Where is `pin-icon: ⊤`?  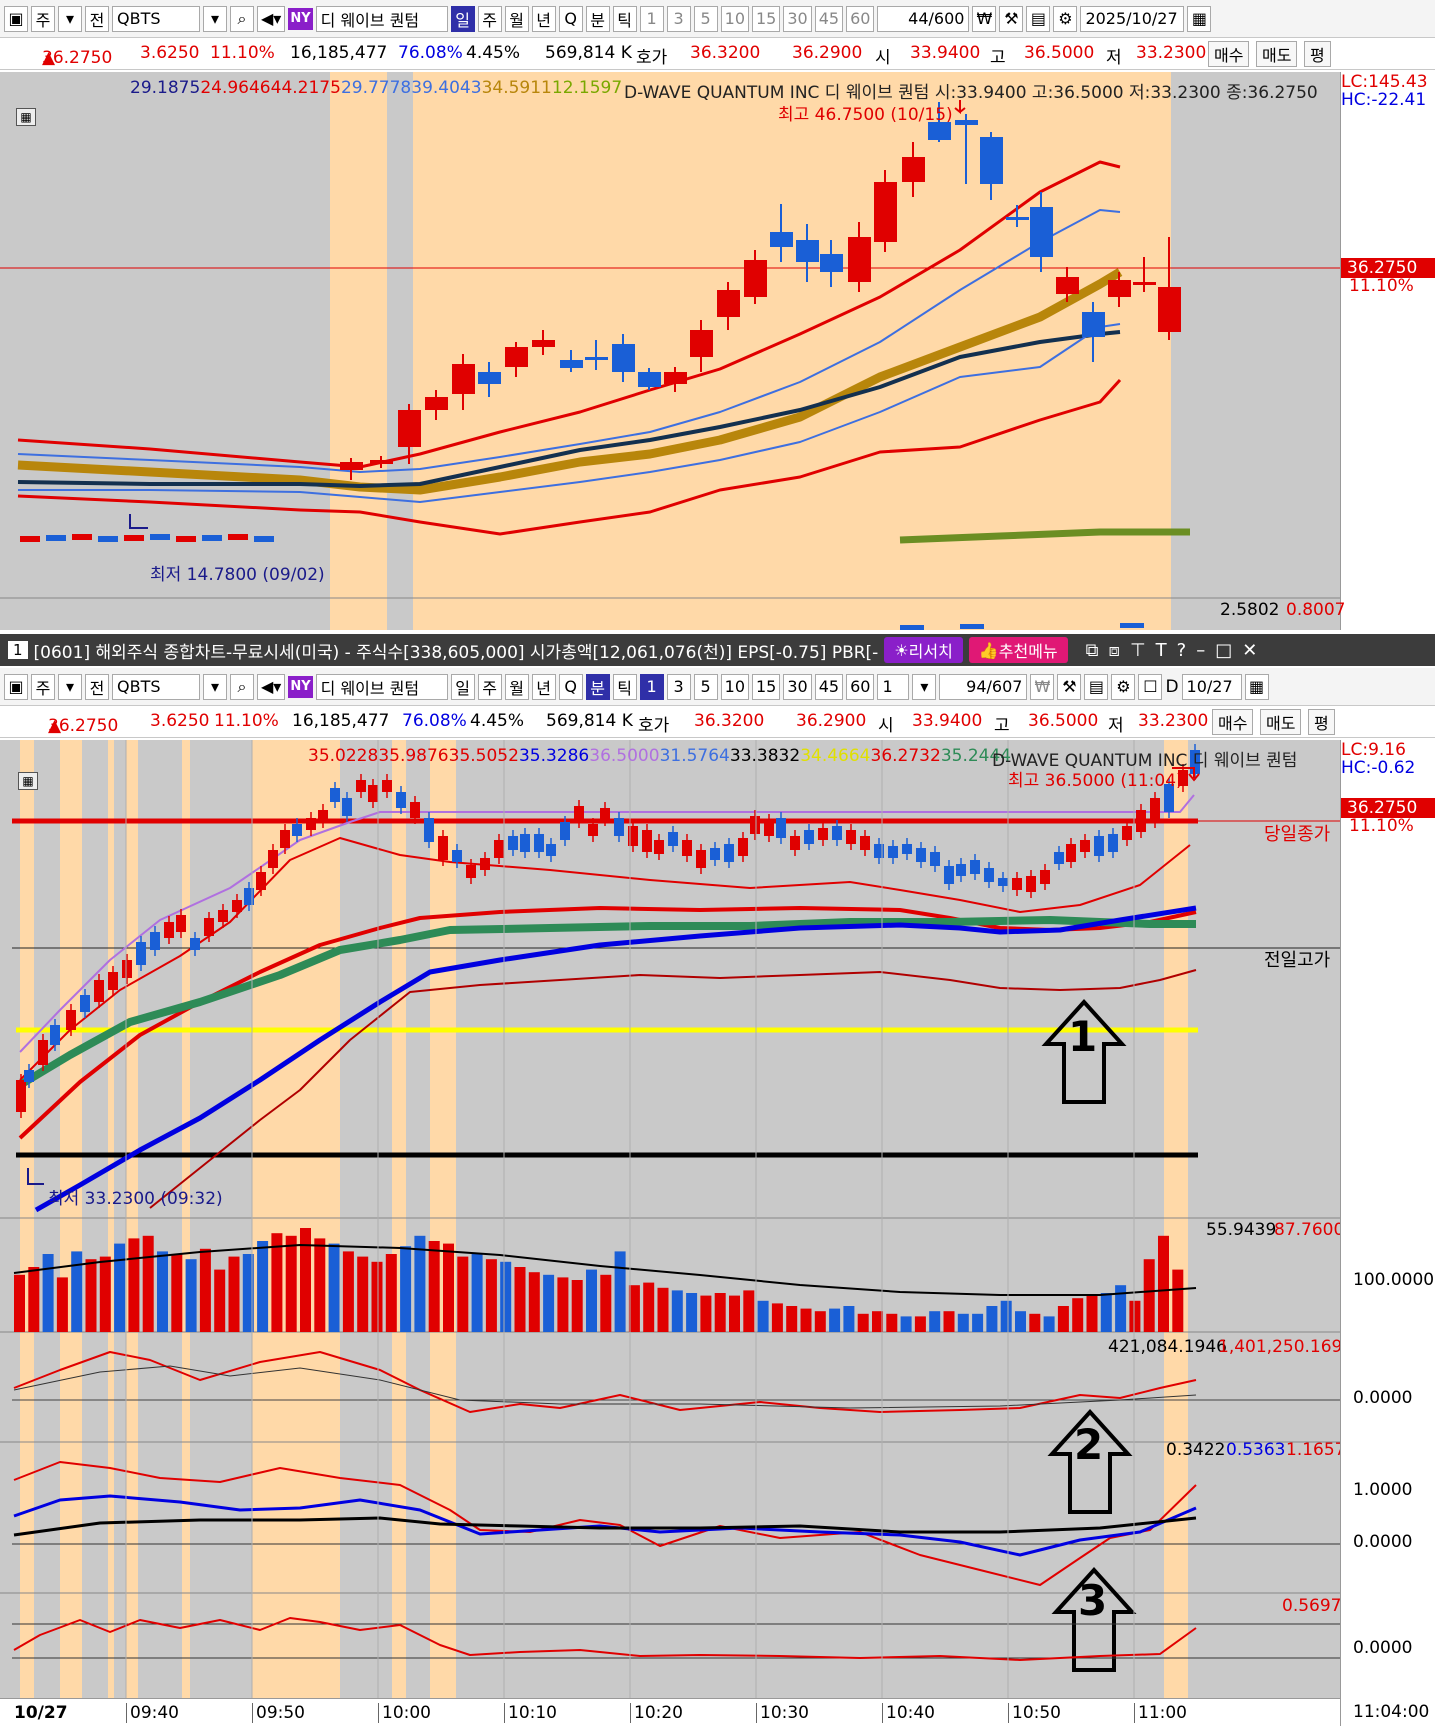
pin-icon: ⊤ is located at coordinates (1142, 650).